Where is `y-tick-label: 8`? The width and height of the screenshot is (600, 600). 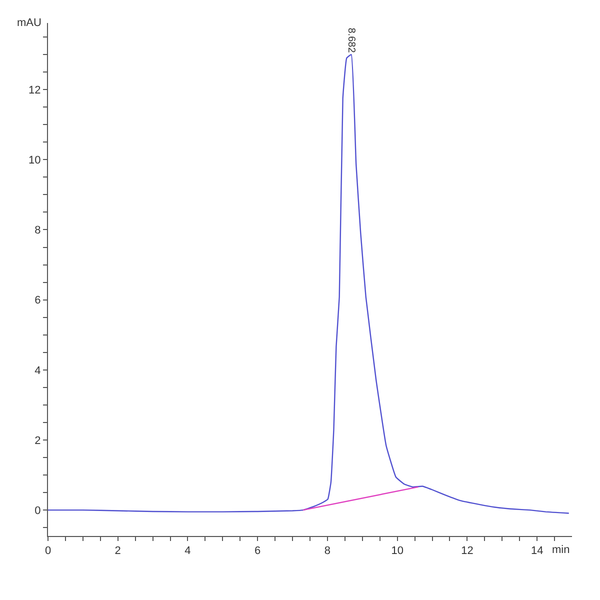 y-tick-label: 8 is located at coordinates (37, 230).